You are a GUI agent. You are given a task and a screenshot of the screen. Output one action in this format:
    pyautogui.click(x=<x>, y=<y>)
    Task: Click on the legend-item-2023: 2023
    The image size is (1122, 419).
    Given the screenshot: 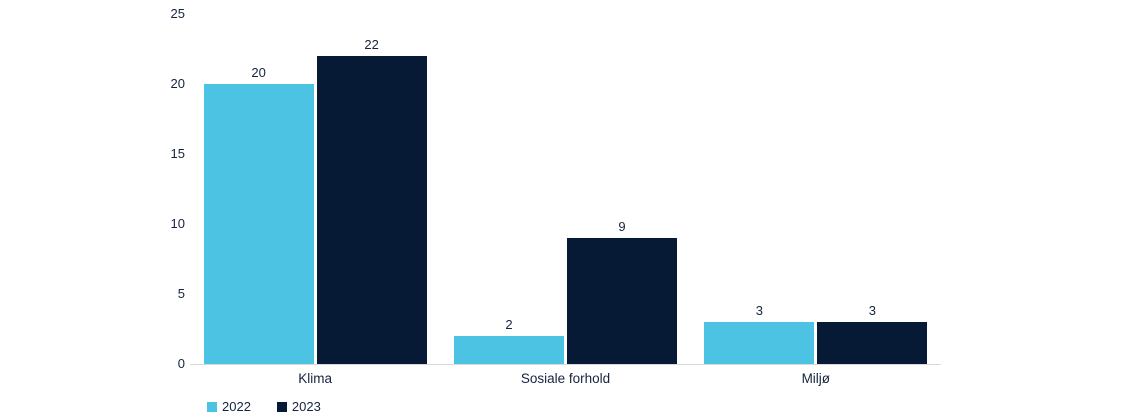 What is the action you would take?
    pyautogui.click(x=298, y=406)
    